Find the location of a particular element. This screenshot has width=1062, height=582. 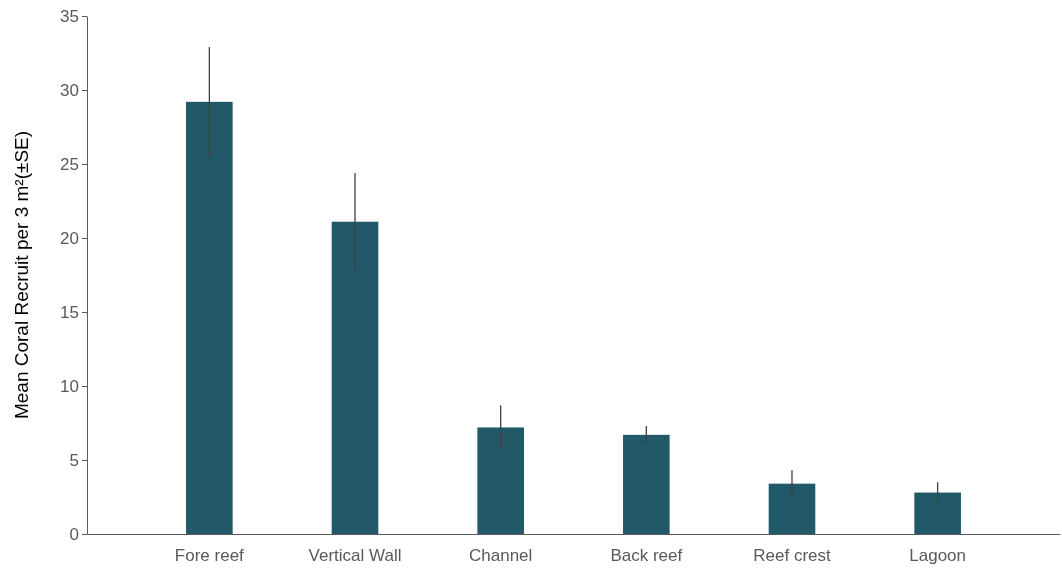

x-tick-label: Fore reef is located at coordinates (209, 555).